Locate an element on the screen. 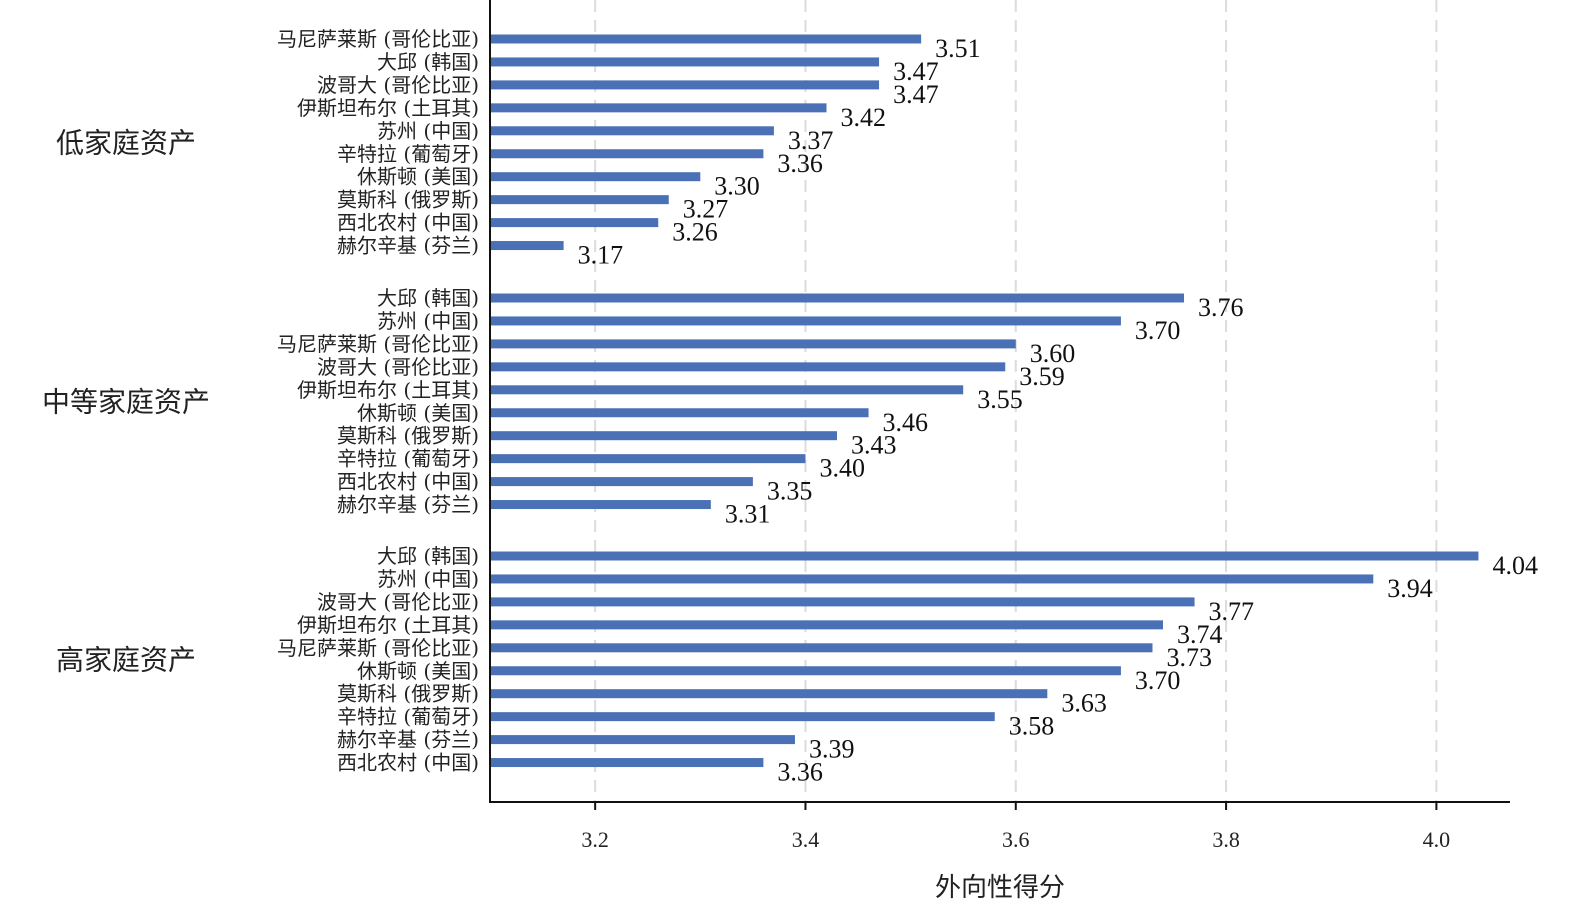  x-tick-label: 4.0 is located at coordinates (1437, 839).